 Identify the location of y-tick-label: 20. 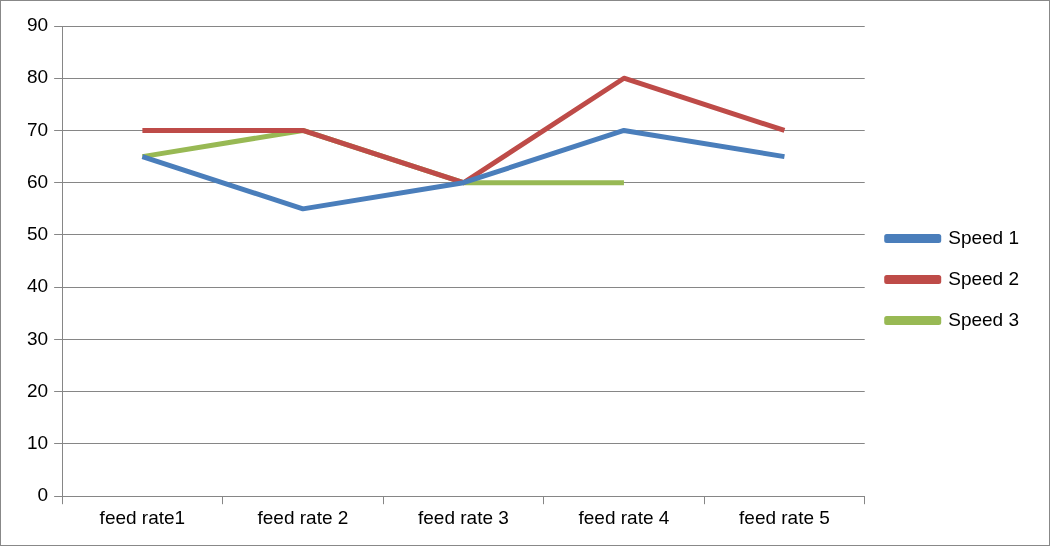
(37, 390).